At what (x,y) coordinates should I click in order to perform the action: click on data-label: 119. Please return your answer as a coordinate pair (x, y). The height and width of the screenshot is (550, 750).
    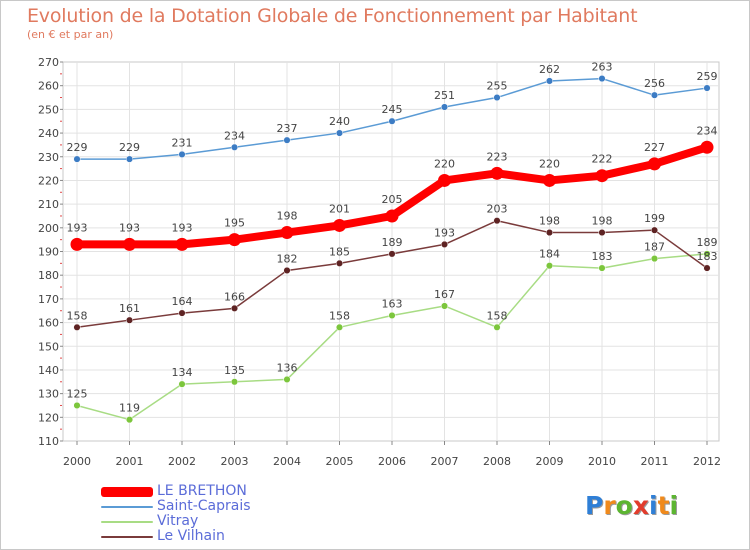
    Looking at the image, I should click on (129, 408).